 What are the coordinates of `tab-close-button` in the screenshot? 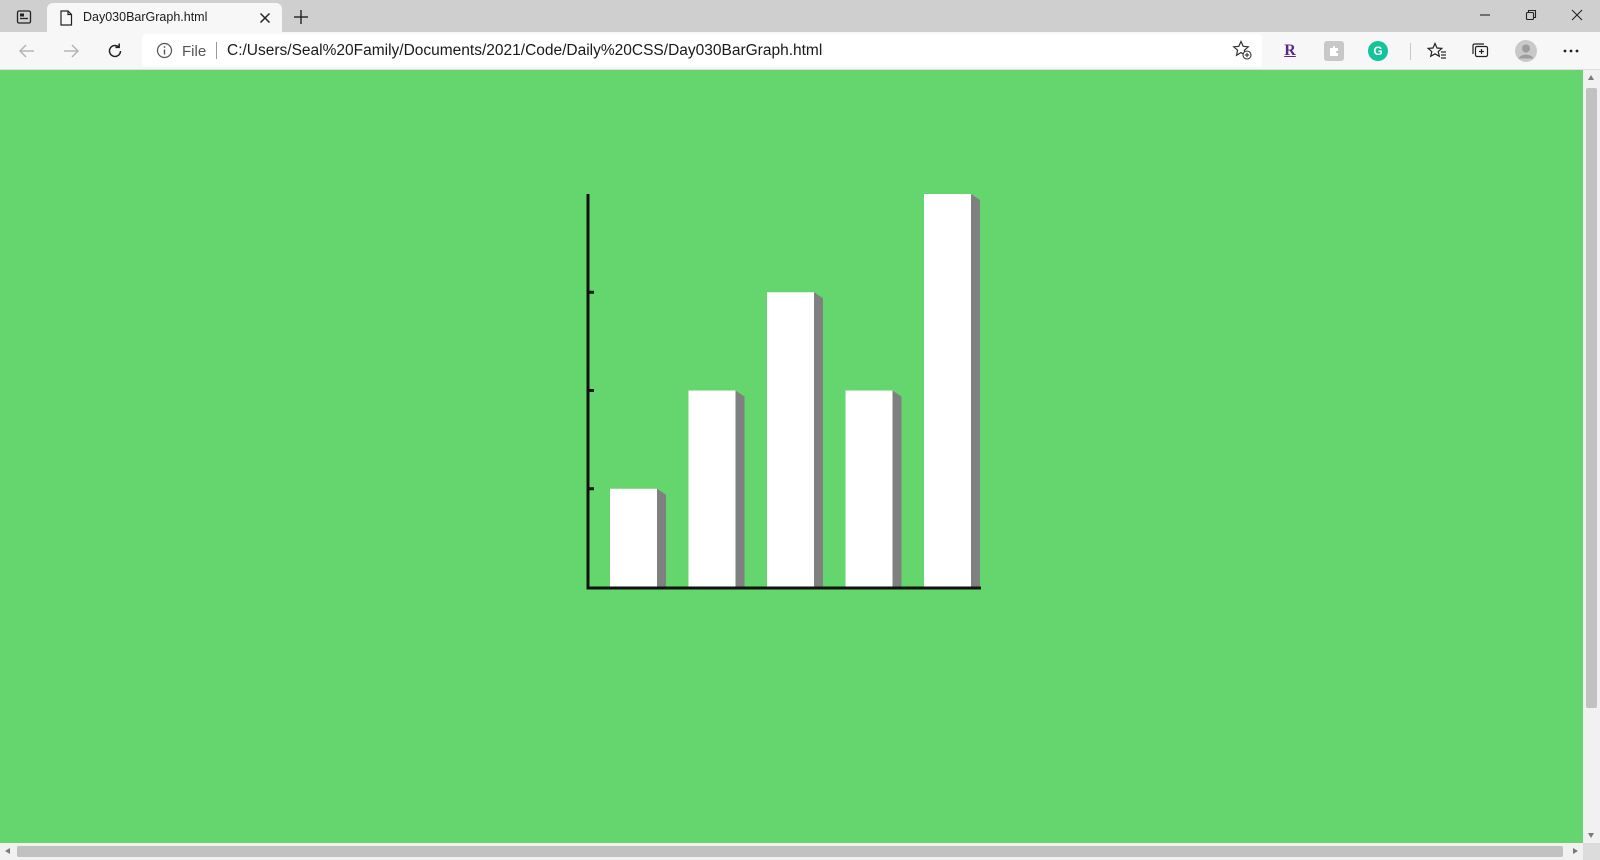 It's located at (265, 18).